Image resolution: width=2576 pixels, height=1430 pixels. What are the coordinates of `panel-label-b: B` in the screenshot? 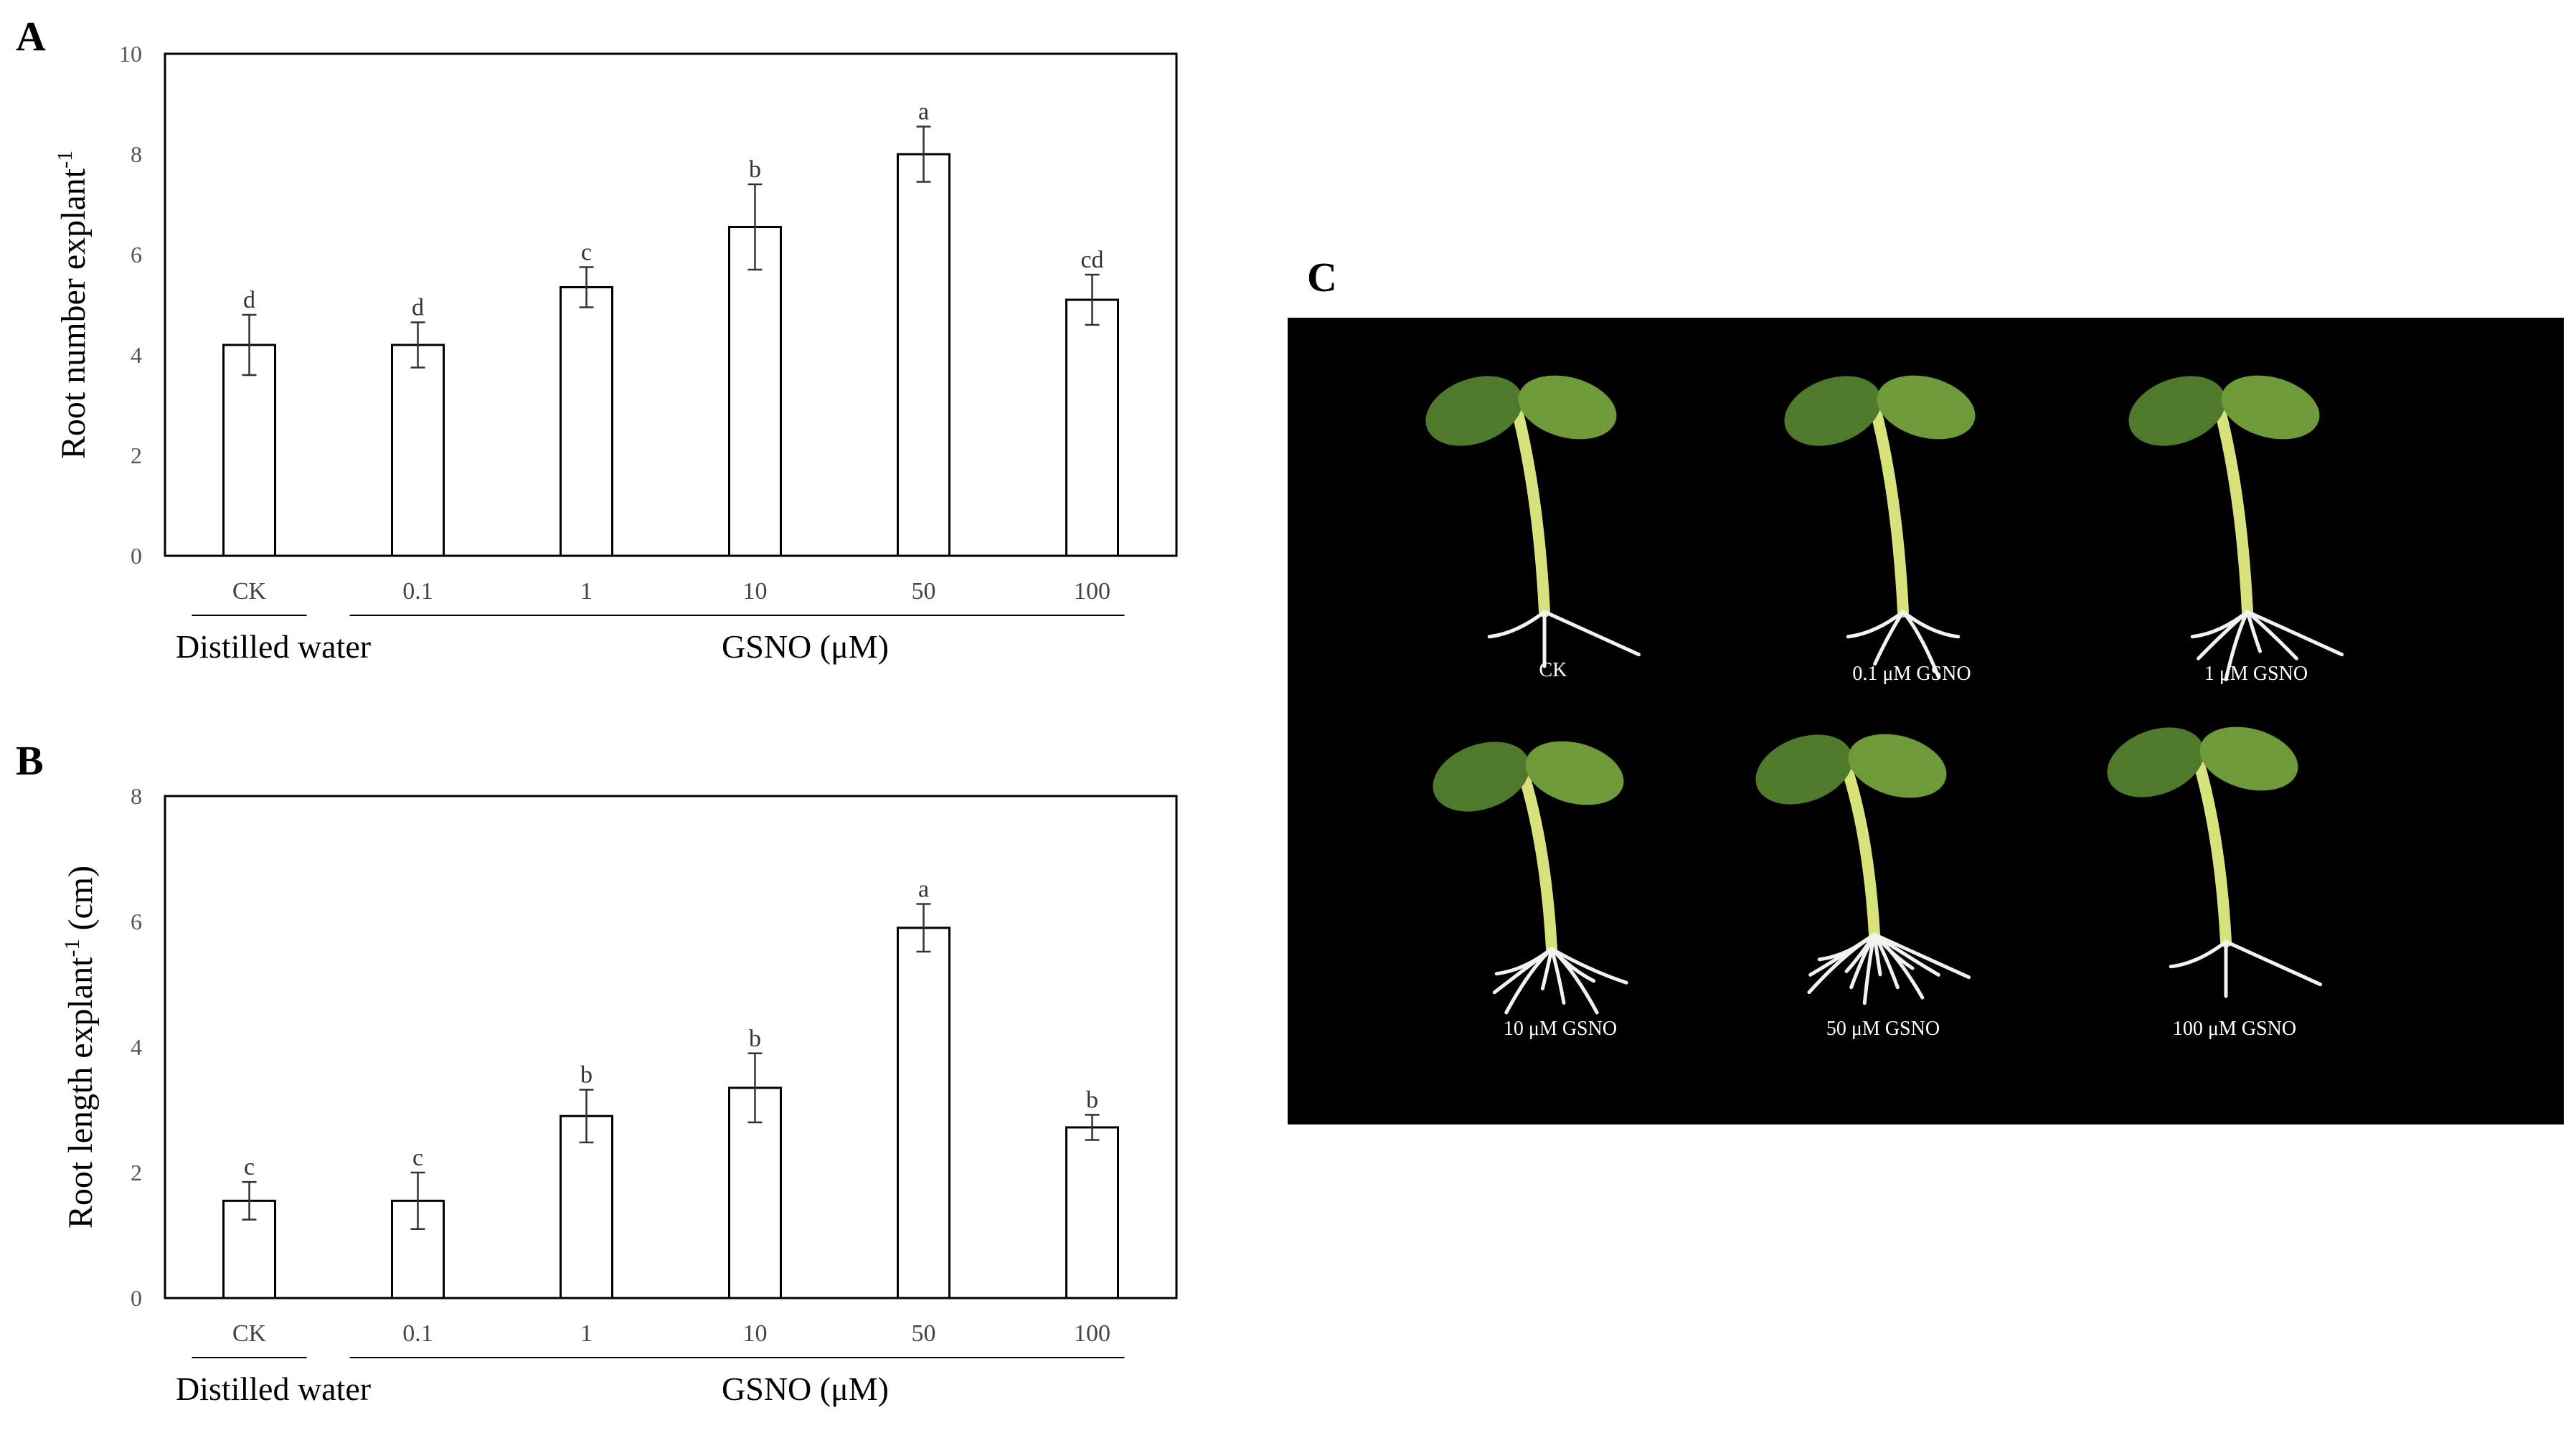 It's located at (30, 760).